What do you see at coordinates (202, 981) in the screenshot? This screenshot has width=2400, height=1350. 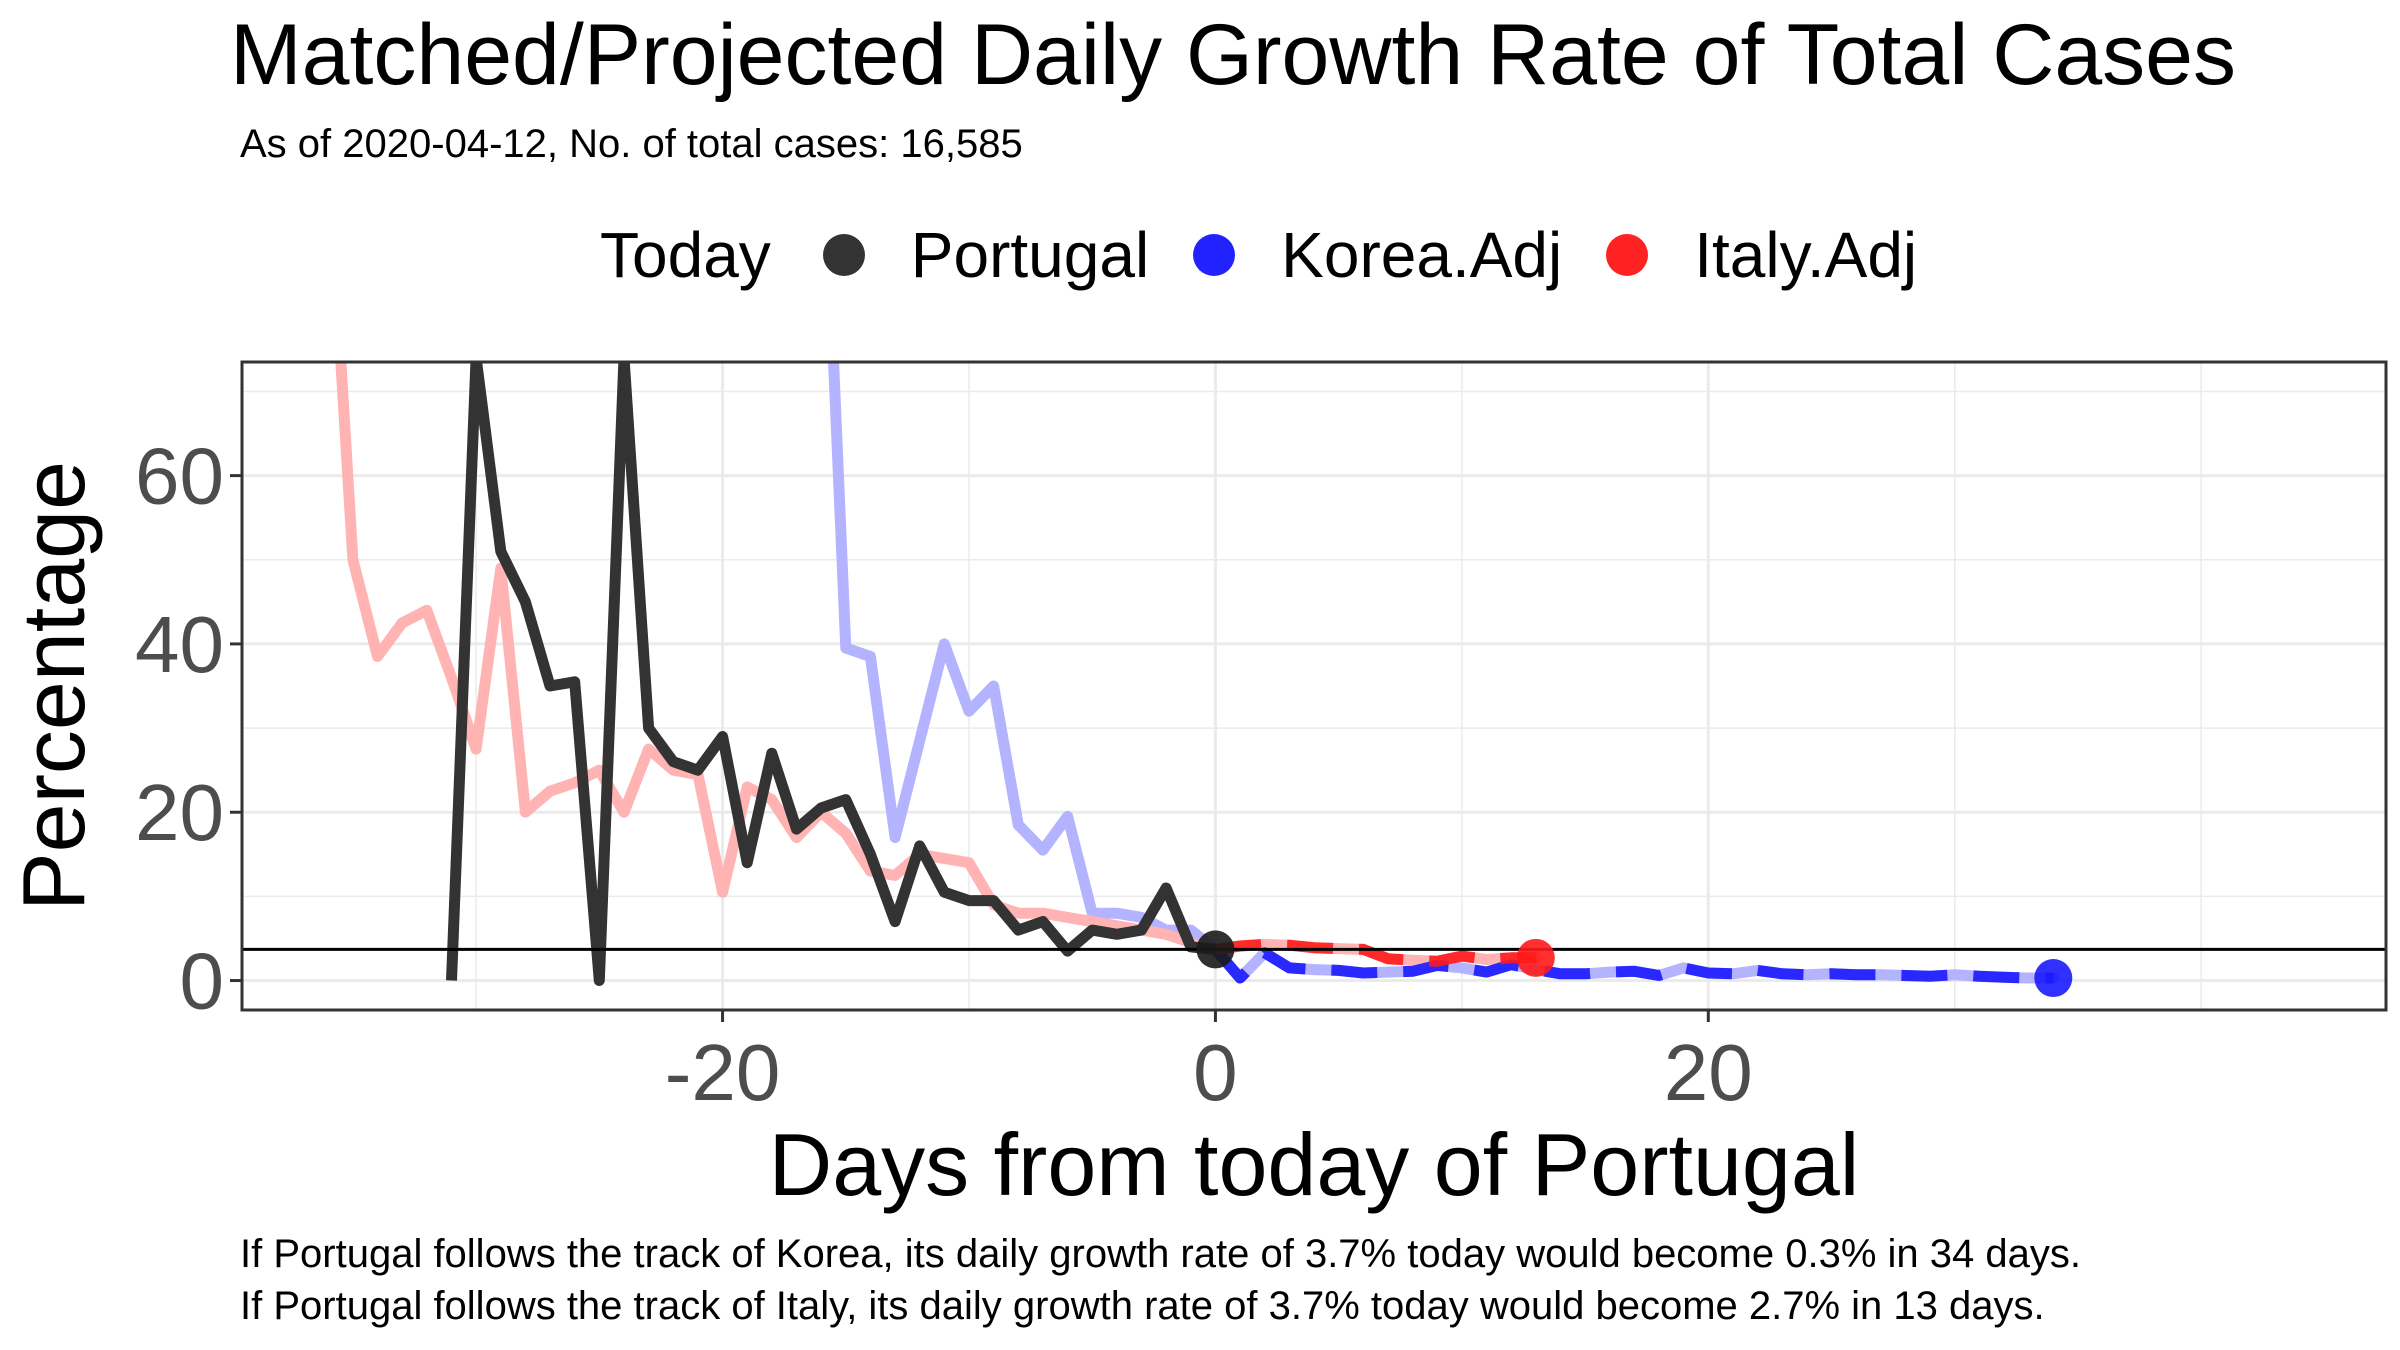 I see `y-tick-label: 0` at bounding box center [202, 981].